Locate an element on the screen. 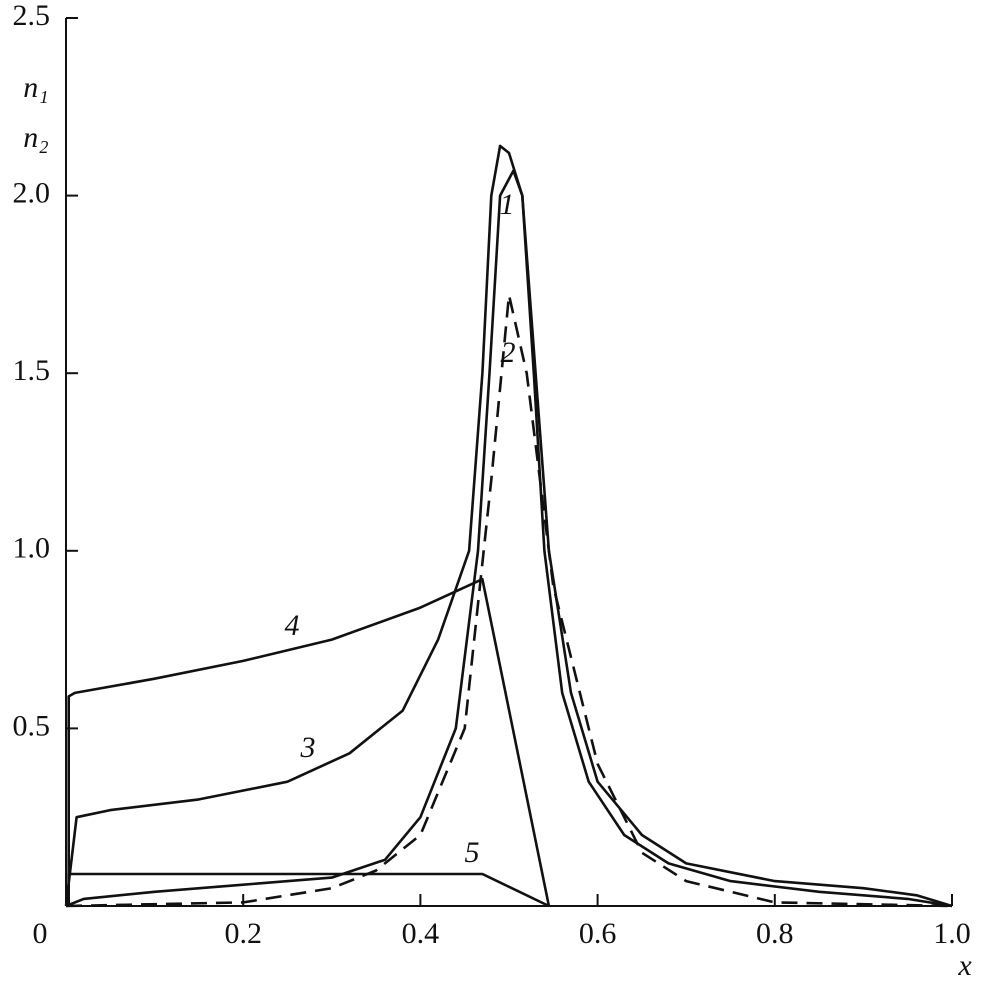  y-axis-label: n₁ is located at coordinates (35, 87).